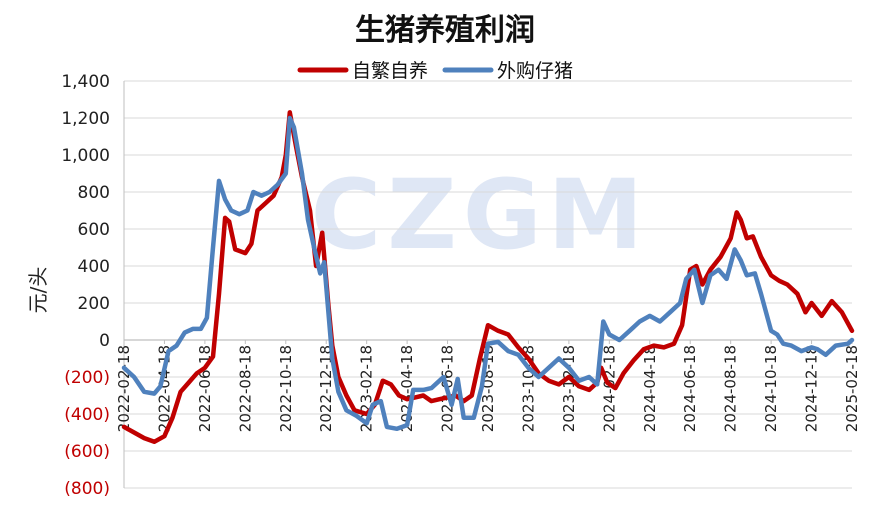 This screenshot has height=512, width=888. What do you see at coordinates (87, 415) in the screenshot?
I see `y-tick-label: (400)` at bounding box center [87, 415].